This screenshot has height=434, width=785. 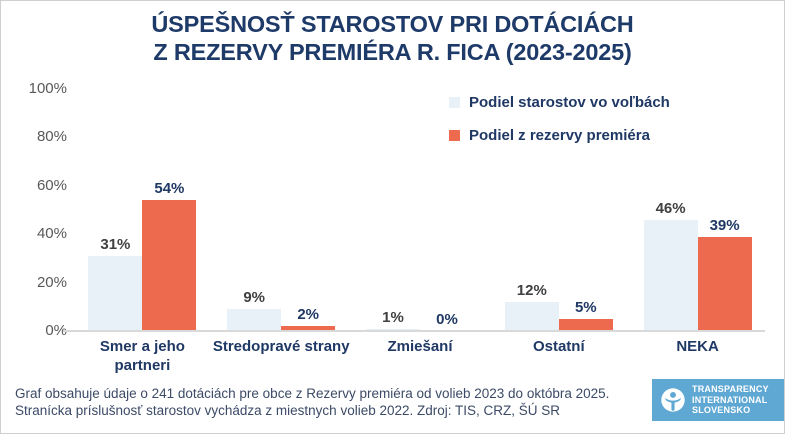 I want to click on bar-column: 0%, so click(x=447, y=321).